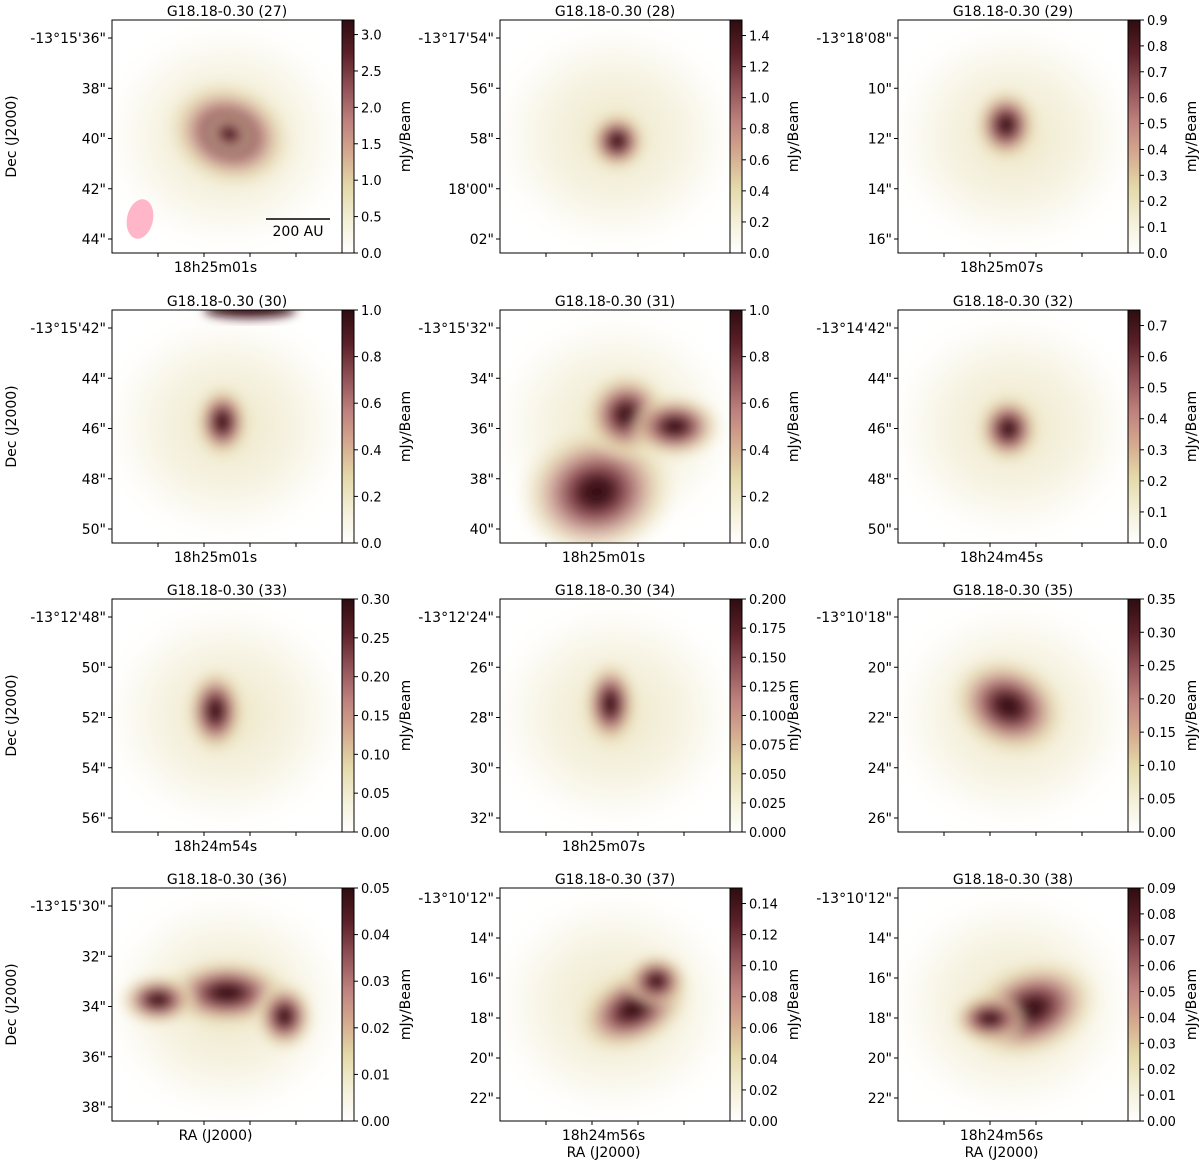 This screenshot has width=1200, height=1163. I want to click on dec-tick-label: -13°18'08", so click(854, 39).